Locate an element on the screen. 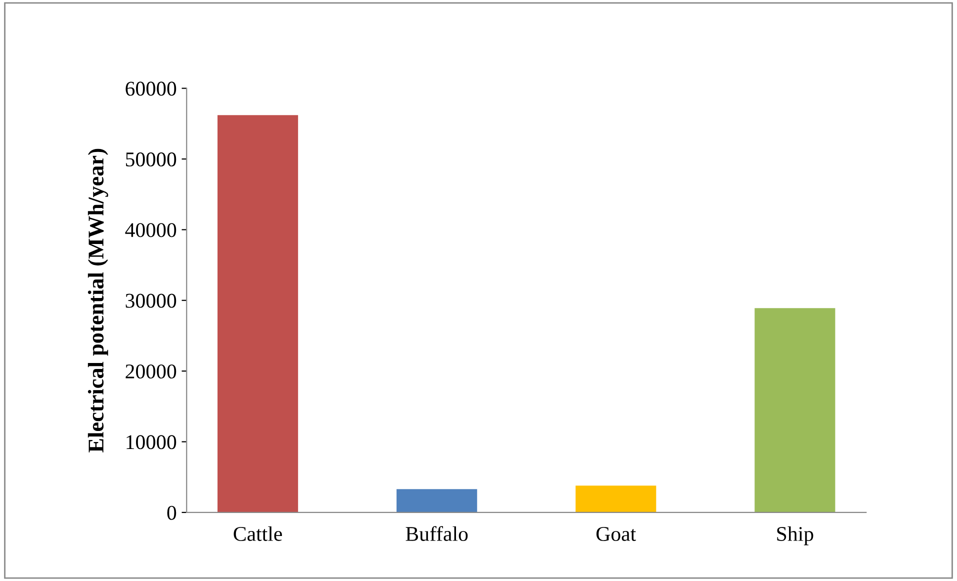  y-tick-label: 20000 is located at coordinates (151, 371).